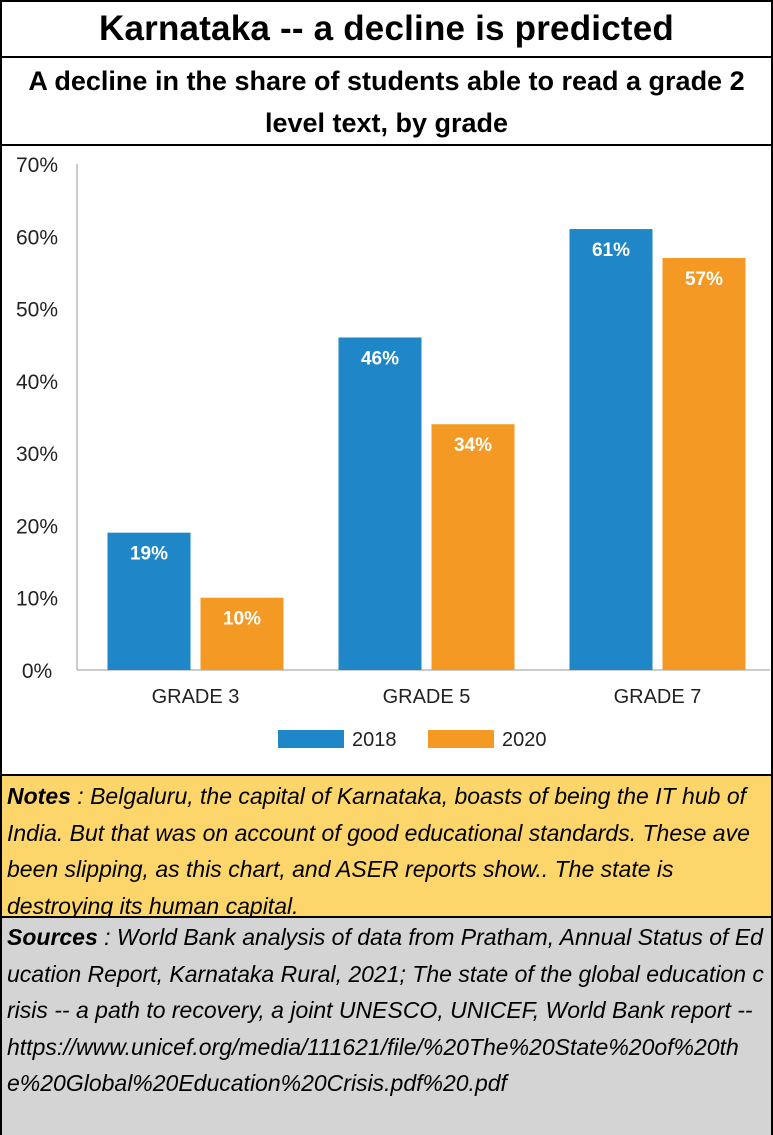 This screenshot has height=1135, width=773. Describe the element at coordinates (473, 445) in the screenshot. I see `bar-data-label: 34%` at that location.